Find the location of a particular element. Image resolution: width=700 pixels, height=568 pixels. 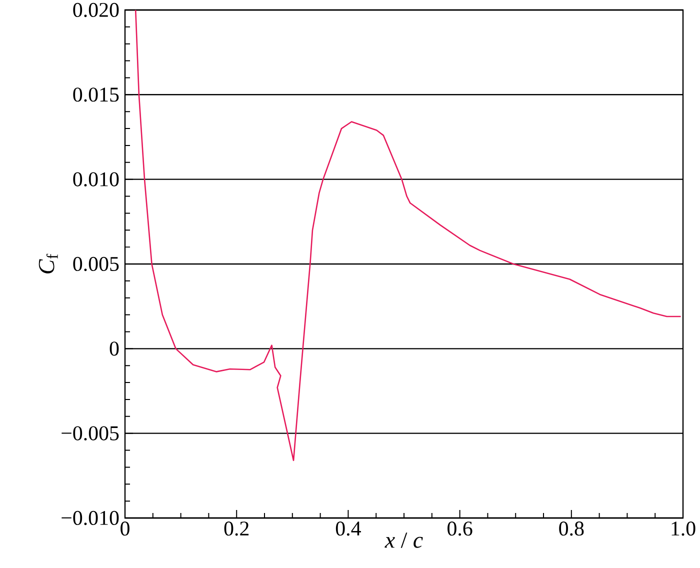

y-tick-label: 0.015 is located at coordinates (96, 95).